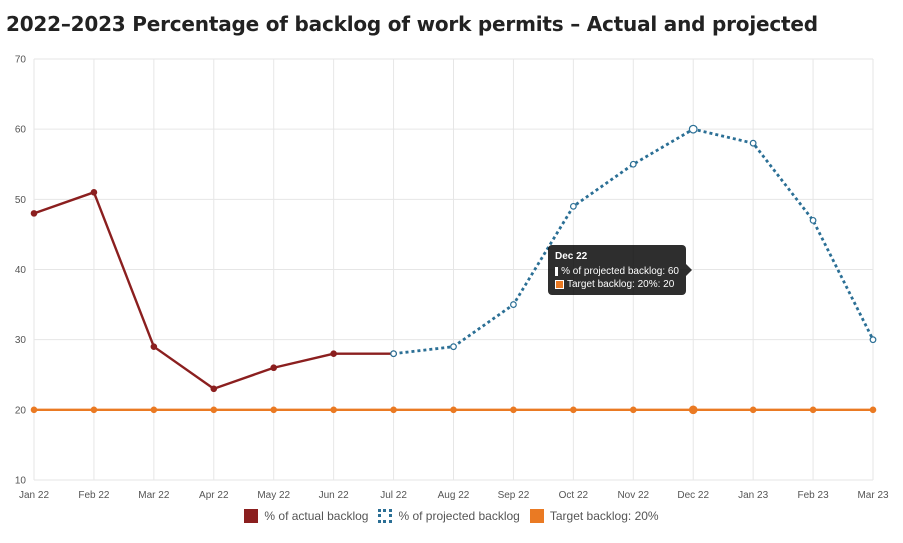 Image resolution: width=903 pixels, height=543 pixels. I want to click on x-tick-label: Dec 22, so click(693, 495).